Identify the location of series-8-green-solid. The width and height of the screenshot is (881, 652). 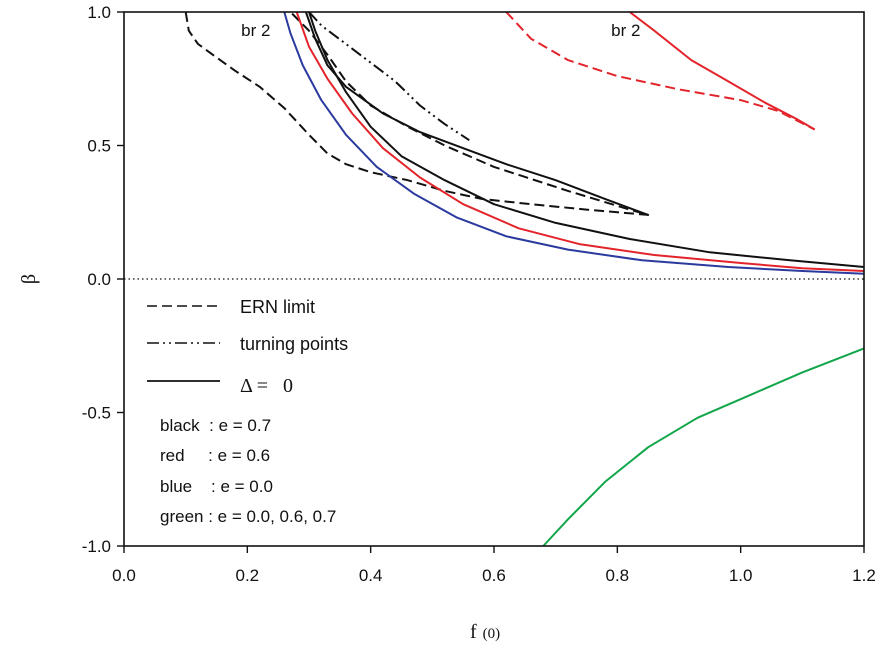
(703, 447).